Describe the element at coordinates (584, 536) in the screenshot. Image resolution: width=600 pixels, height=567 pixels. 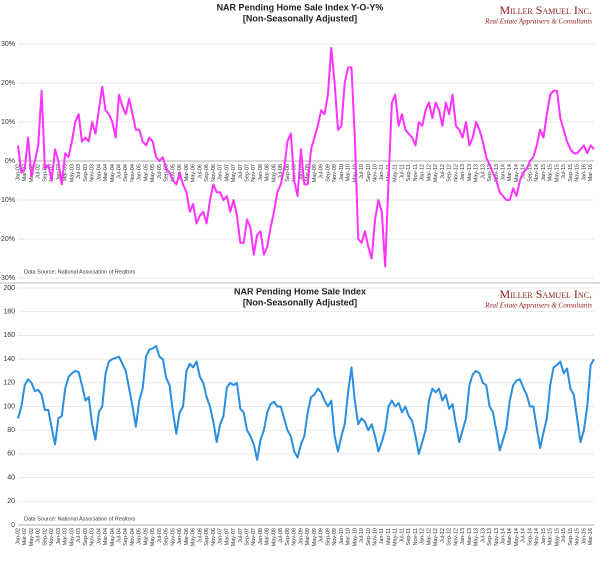
I see `x-tick-label: Jan-16` at that location.